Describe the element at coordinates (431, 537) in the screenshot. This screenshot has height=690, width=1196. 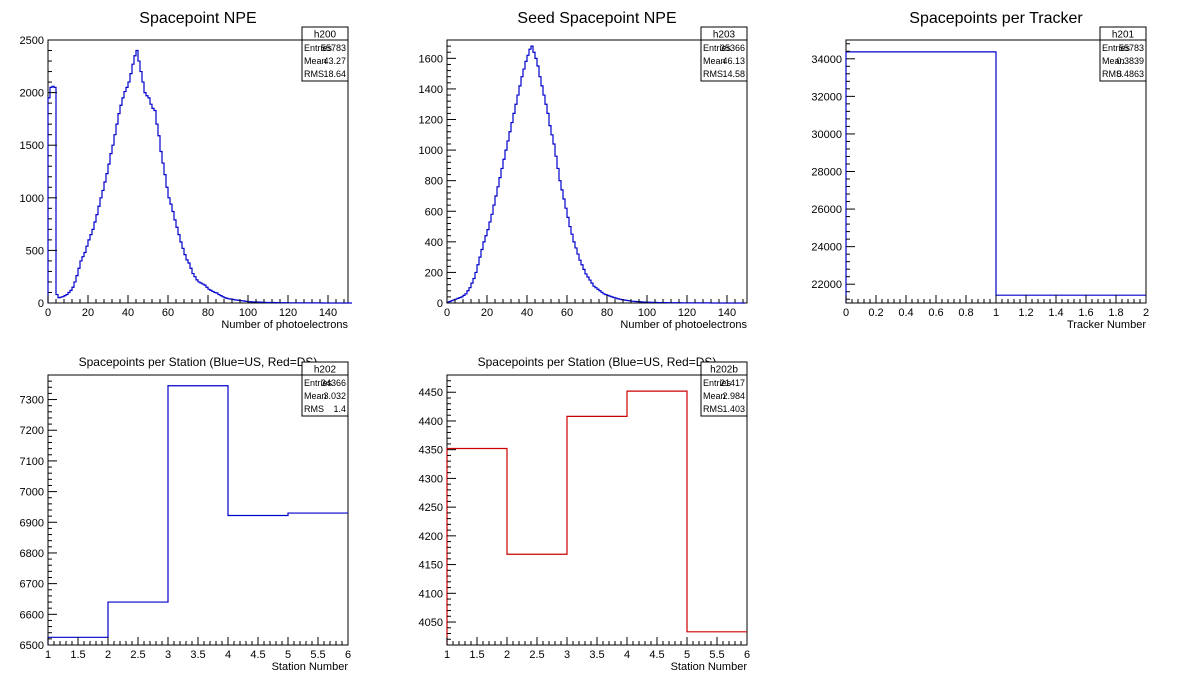
I see `y-tick-label: 4200` at that location.